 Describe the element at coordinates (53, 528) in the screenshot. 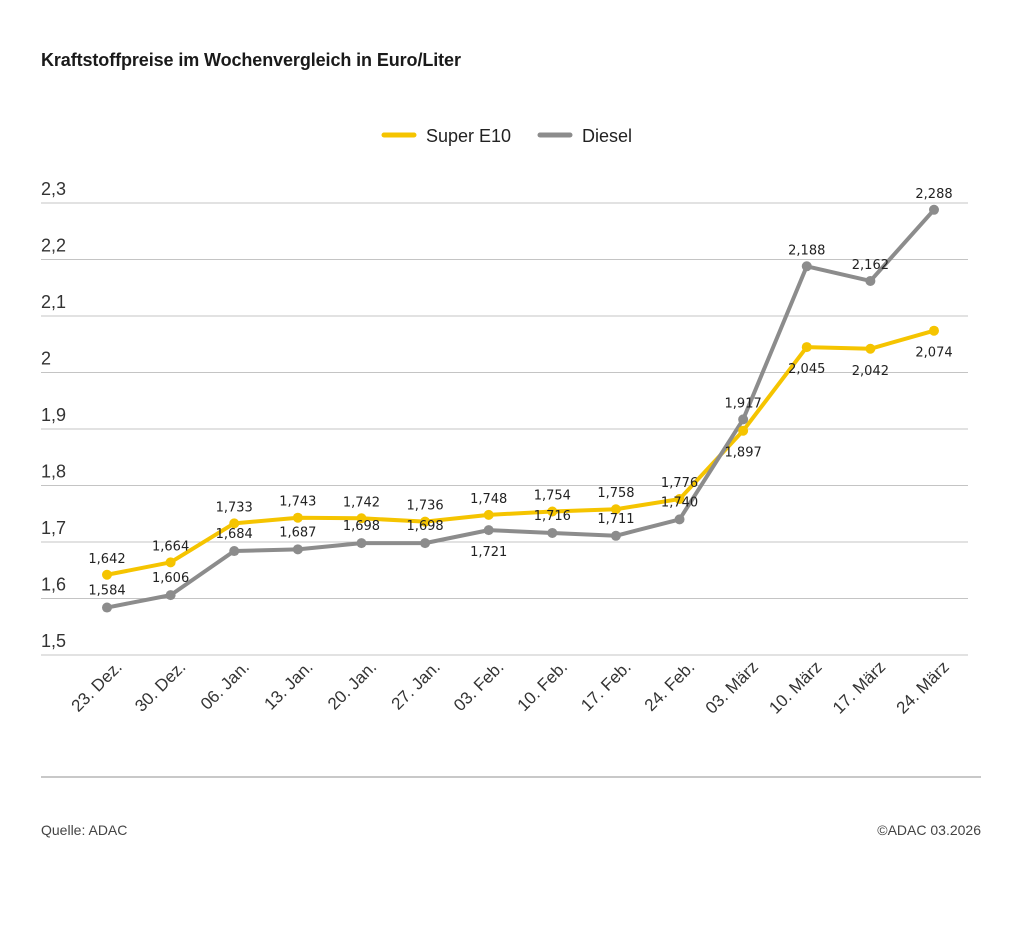

I see `y-tick-label: 1,7` at that location.